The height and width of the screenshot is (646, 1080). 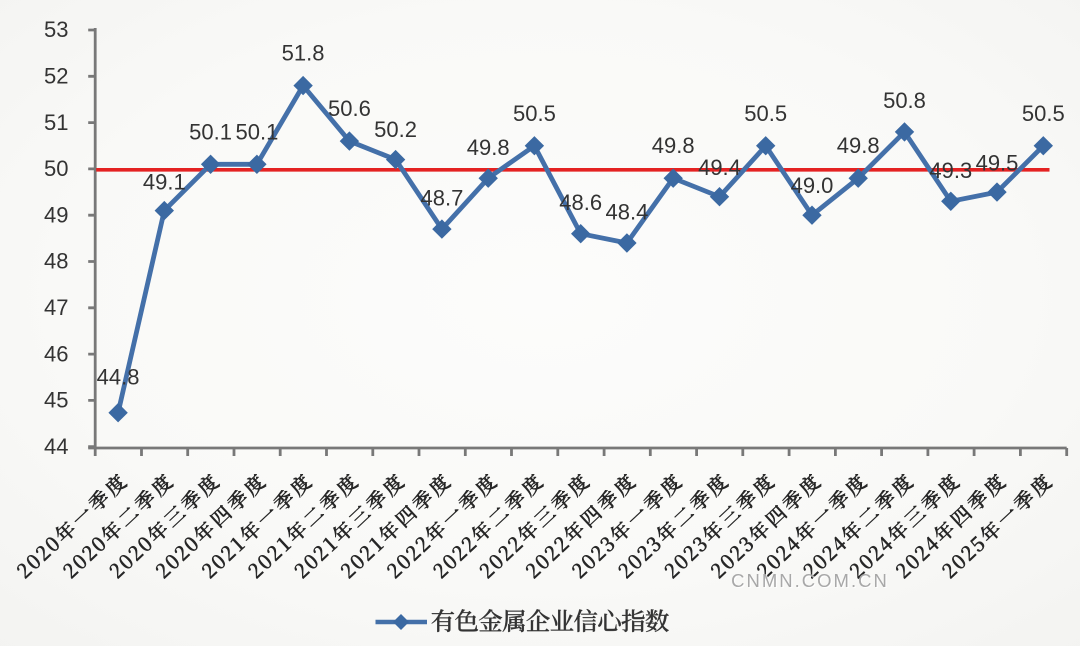 I want to click on svg-text: 53, so click(x=56, y=29).